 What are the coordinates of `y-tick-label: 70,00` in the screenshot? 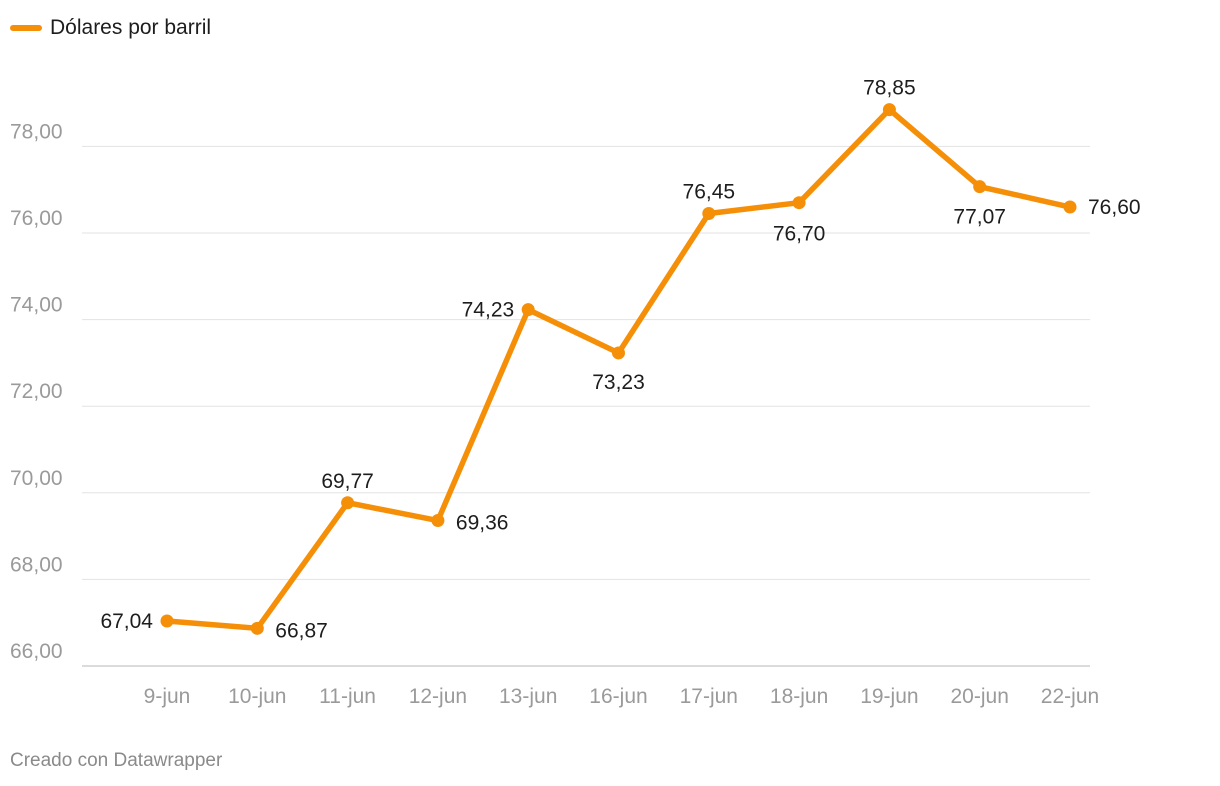 It's located at (36, 478).